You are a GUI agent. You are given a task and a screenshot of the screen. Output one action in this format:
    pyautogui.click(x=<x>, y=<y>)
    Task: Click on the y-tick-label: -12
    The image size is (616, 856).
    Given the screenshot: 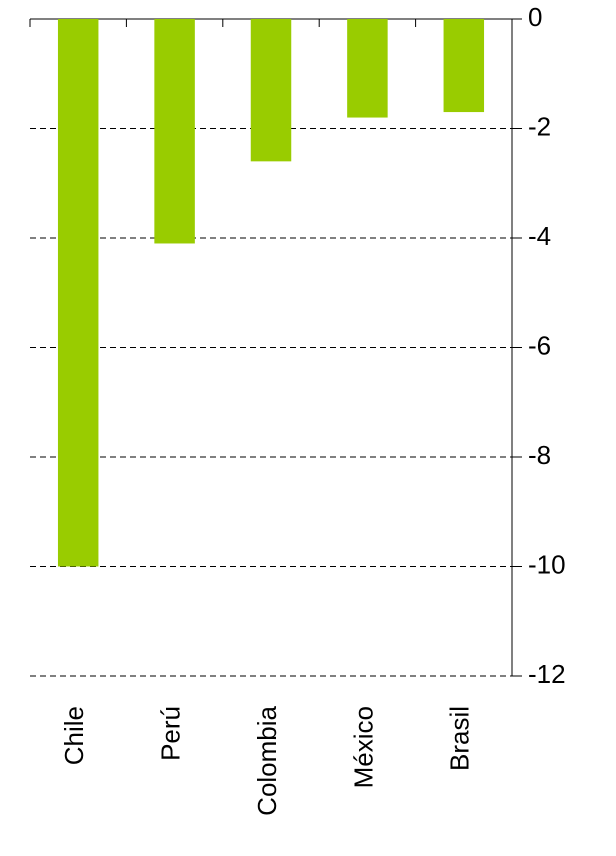 What is the action you would take?
    pyautogui.click(x=547, y=674)
    